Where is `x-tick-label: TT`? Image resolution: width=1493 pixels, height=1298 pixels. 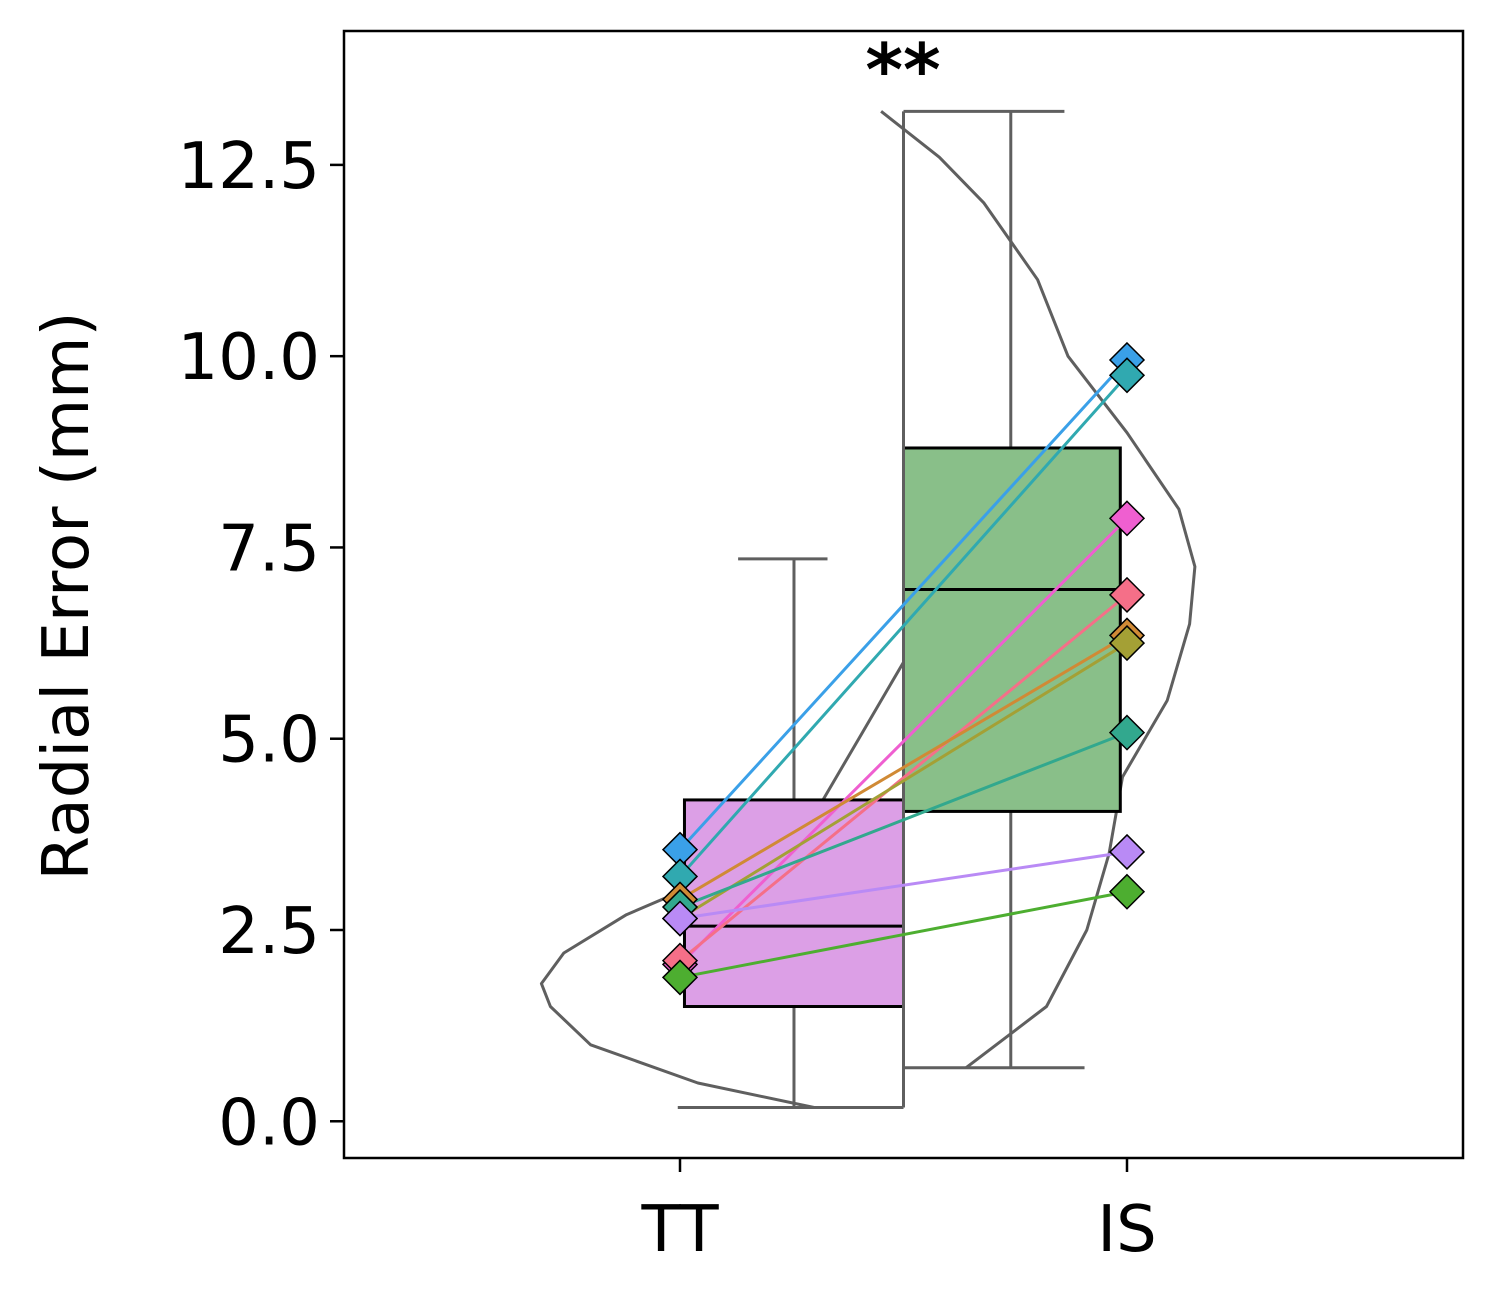 x-tick-label: TT is located at coordinates (679, 1230).